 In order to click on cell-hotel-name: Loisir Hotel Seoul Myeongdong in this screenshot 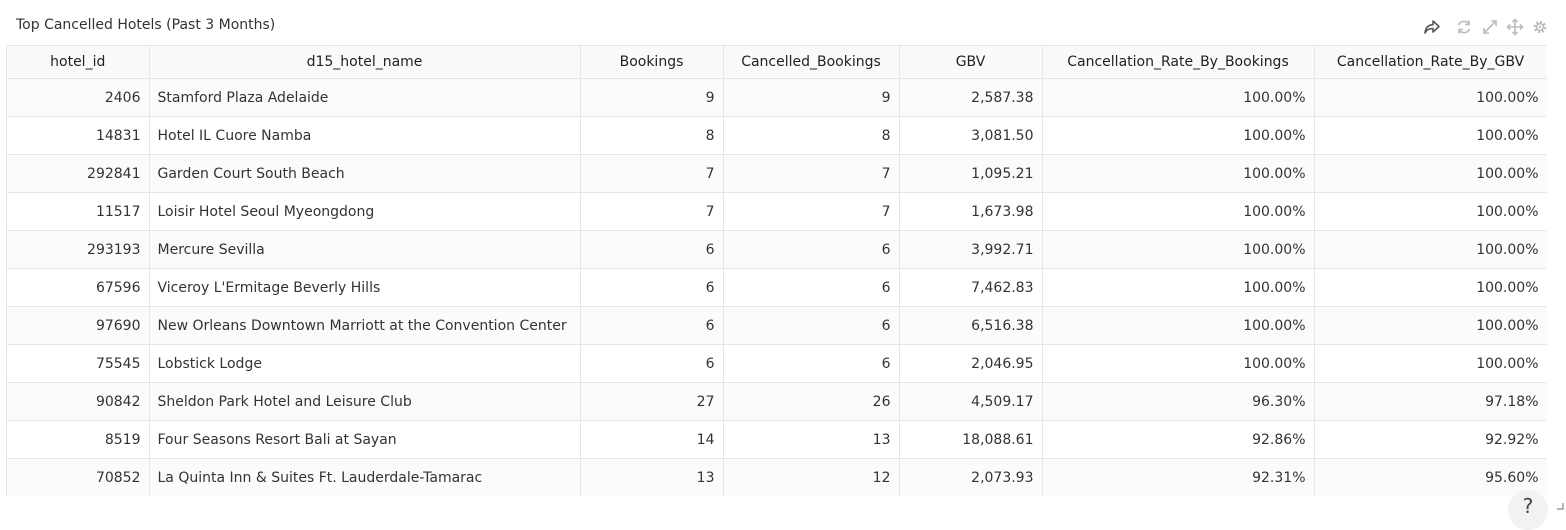, I will do `click(365, 211)`.